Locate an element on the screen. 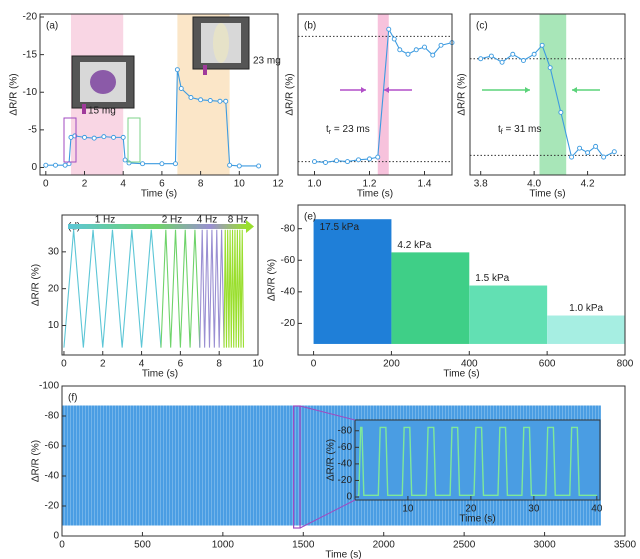 This screenshot has height=559, width=640. label-sub: r is located at coordinates (330, 132).